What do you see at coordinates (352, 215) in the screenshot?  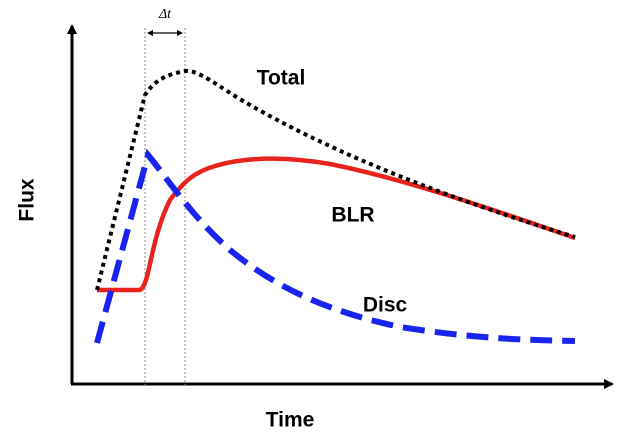 I see `blr-label: BLR` at bounding box center [352, 215].